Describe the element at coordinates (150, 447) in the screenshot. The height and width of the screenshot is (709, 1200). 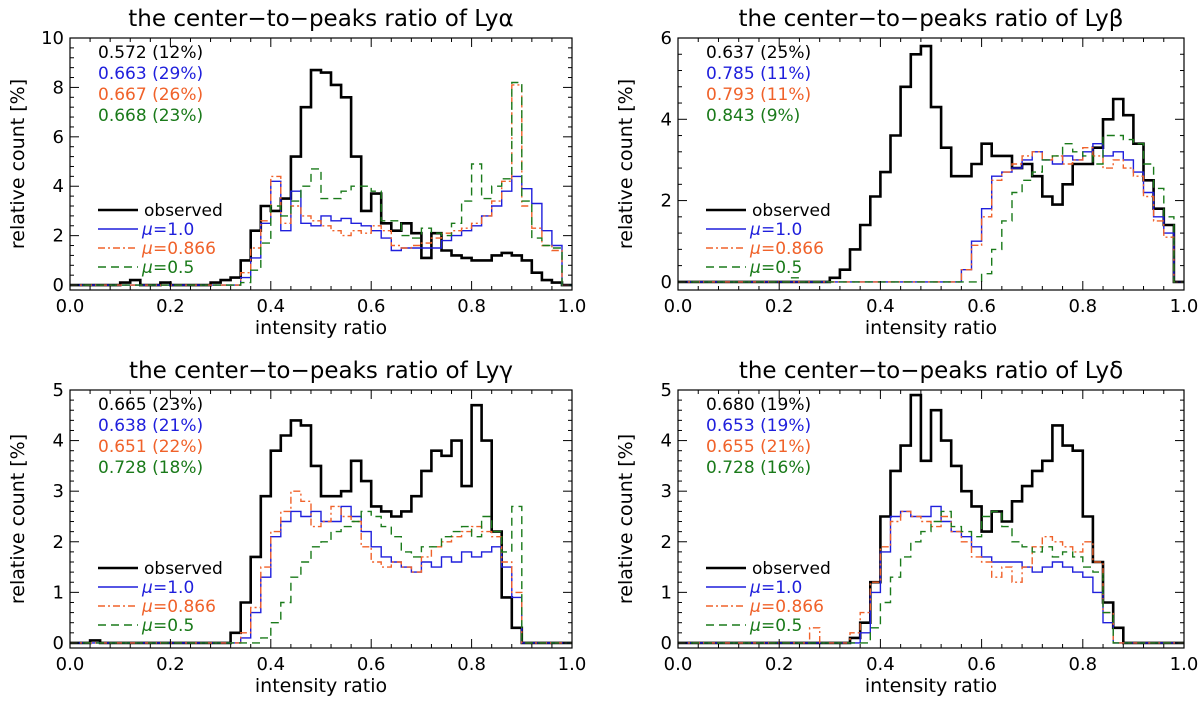
I see `stat-annotation: 0.651 (22%)` at that location.